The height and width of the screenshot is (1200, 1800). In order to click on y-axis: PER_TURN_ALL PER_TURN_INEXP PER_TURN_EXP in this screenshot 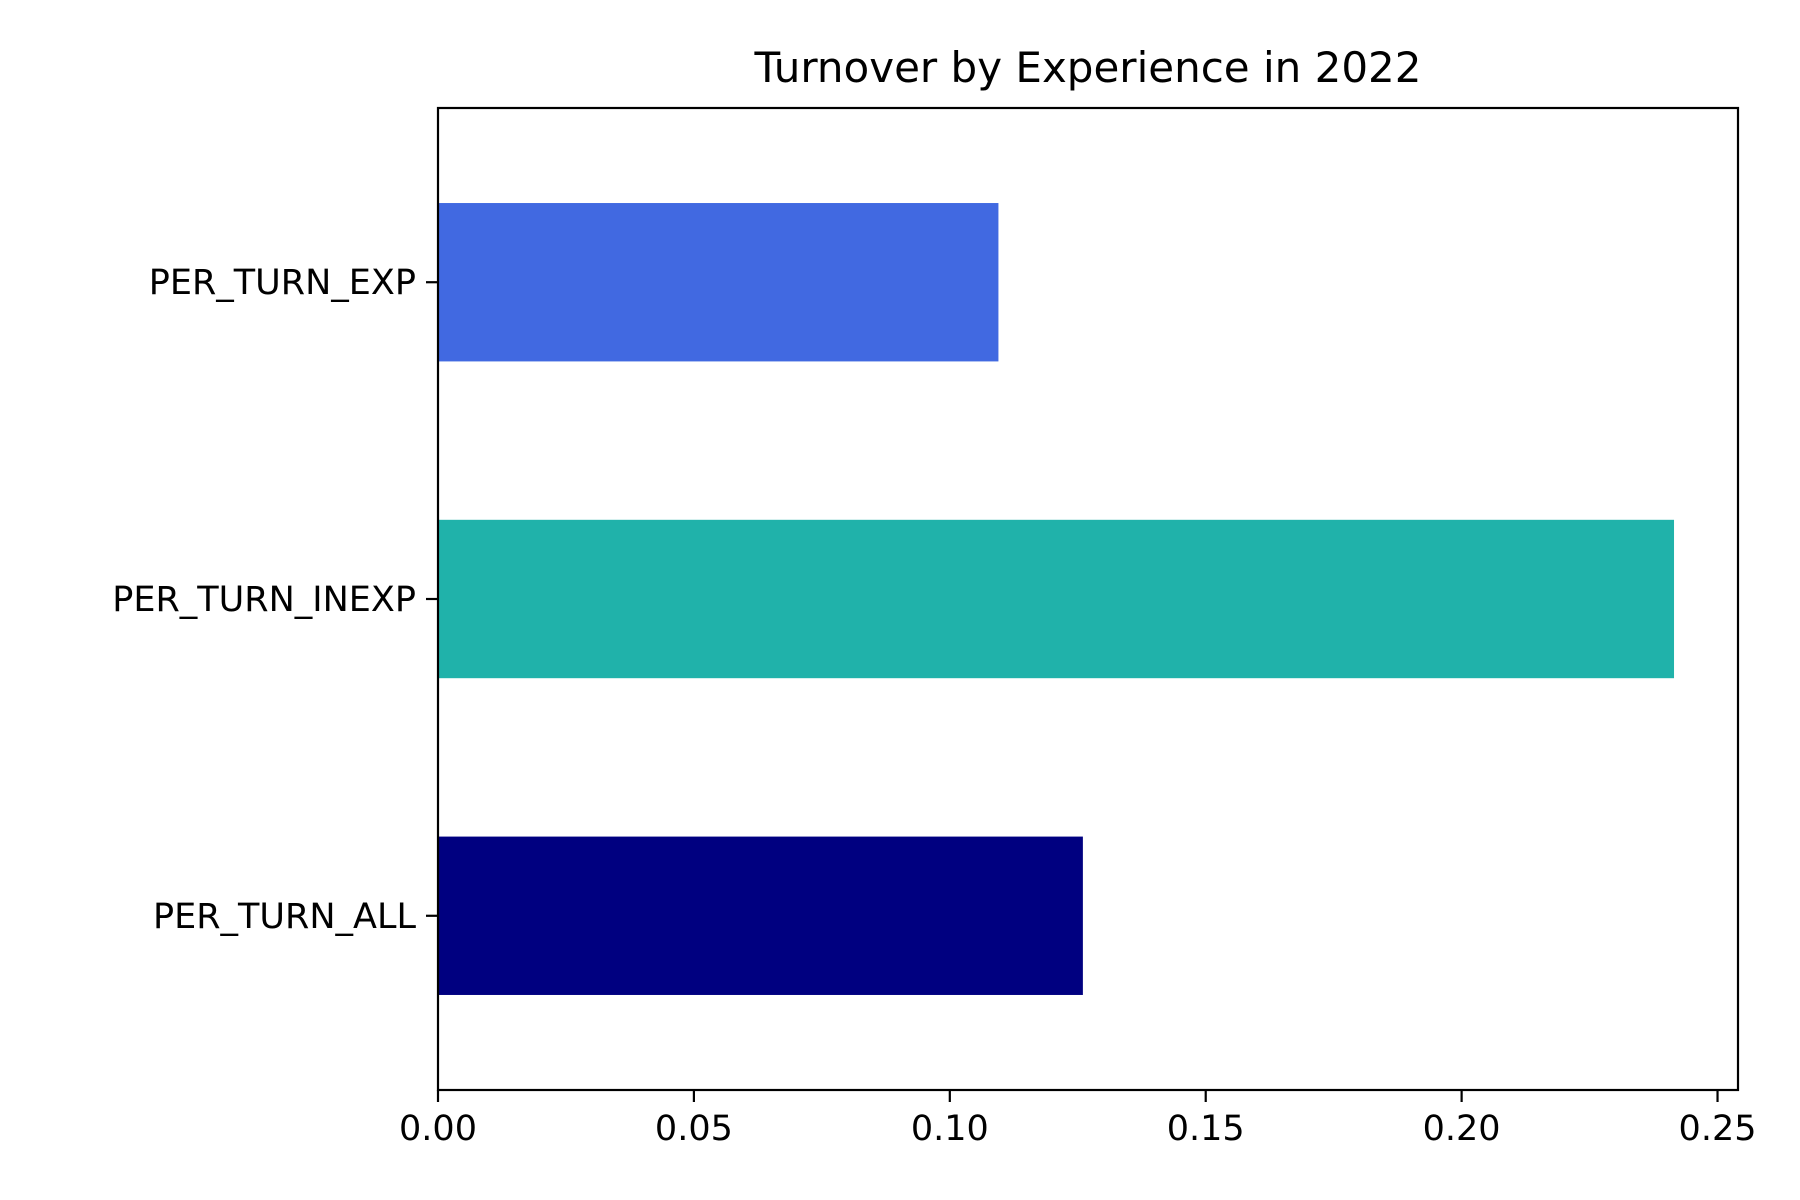, I will do `click(275, 600)`.